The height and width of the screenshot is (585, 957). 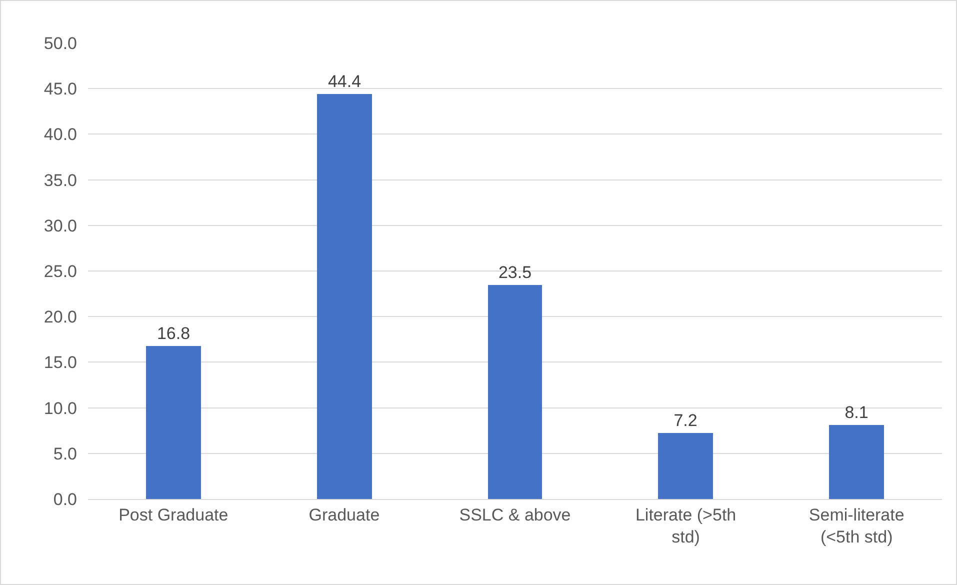 I want to click on y-tick-label: 45.0, so click(x=60, y=89).